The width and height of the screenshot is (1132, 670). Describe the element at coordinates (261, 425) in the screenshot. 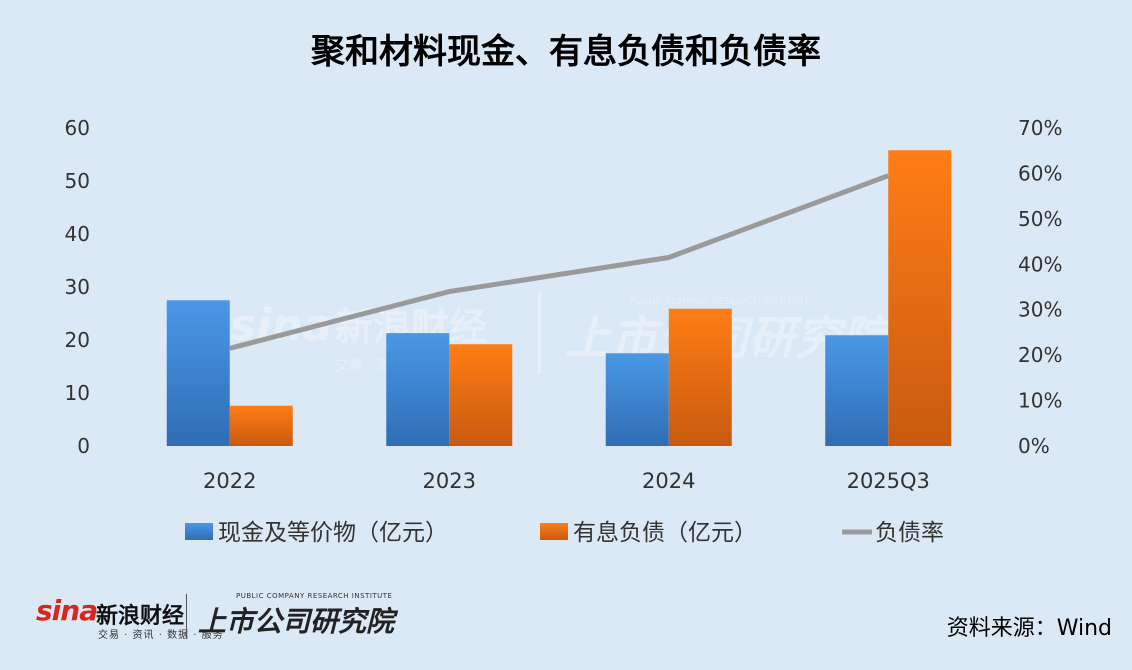

I see `bar-debt-2022` at that location.